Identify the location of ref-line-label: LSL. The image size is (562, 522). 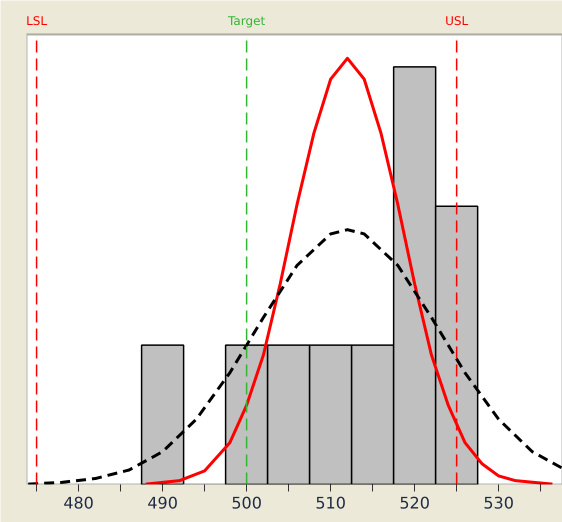
(37, 21).